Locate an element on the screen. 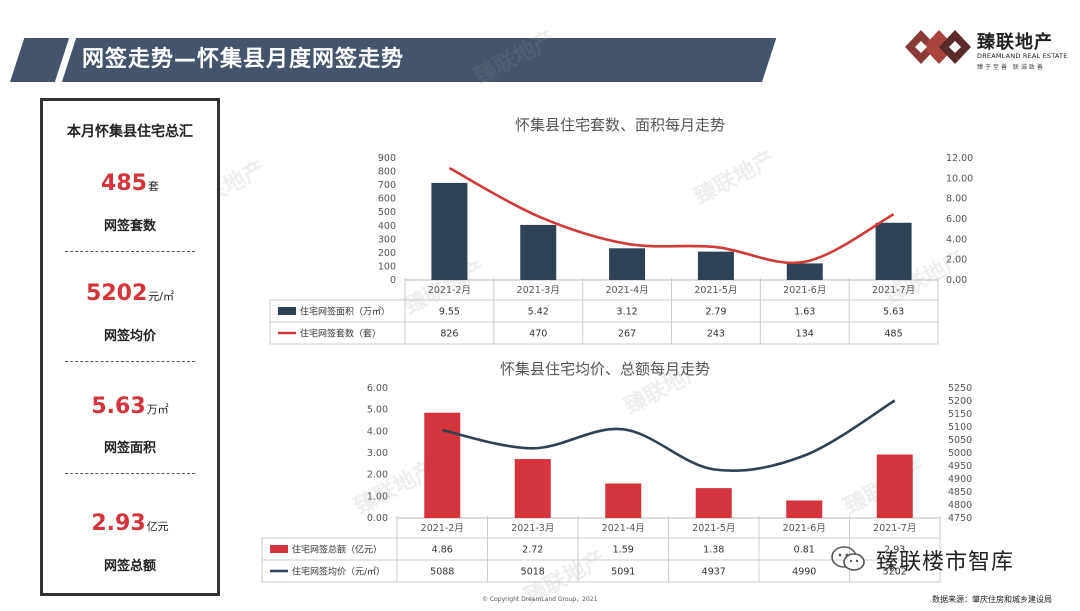 This screenshot has width=1080, height=611. data-label: 5091 is located at coordinates (623, 572).